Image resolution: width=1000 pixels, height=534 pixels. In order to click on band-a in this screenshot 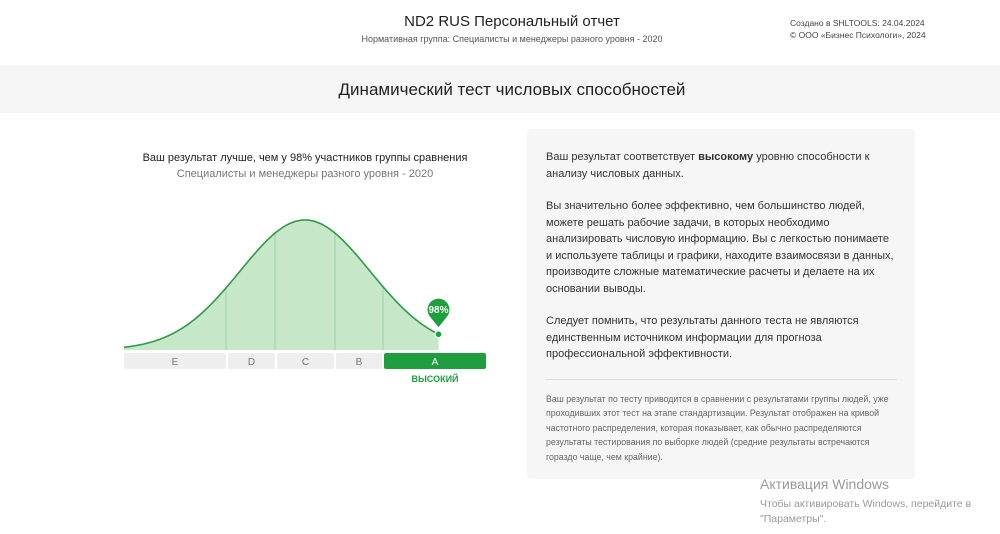, I will do `click(435, 361)`.